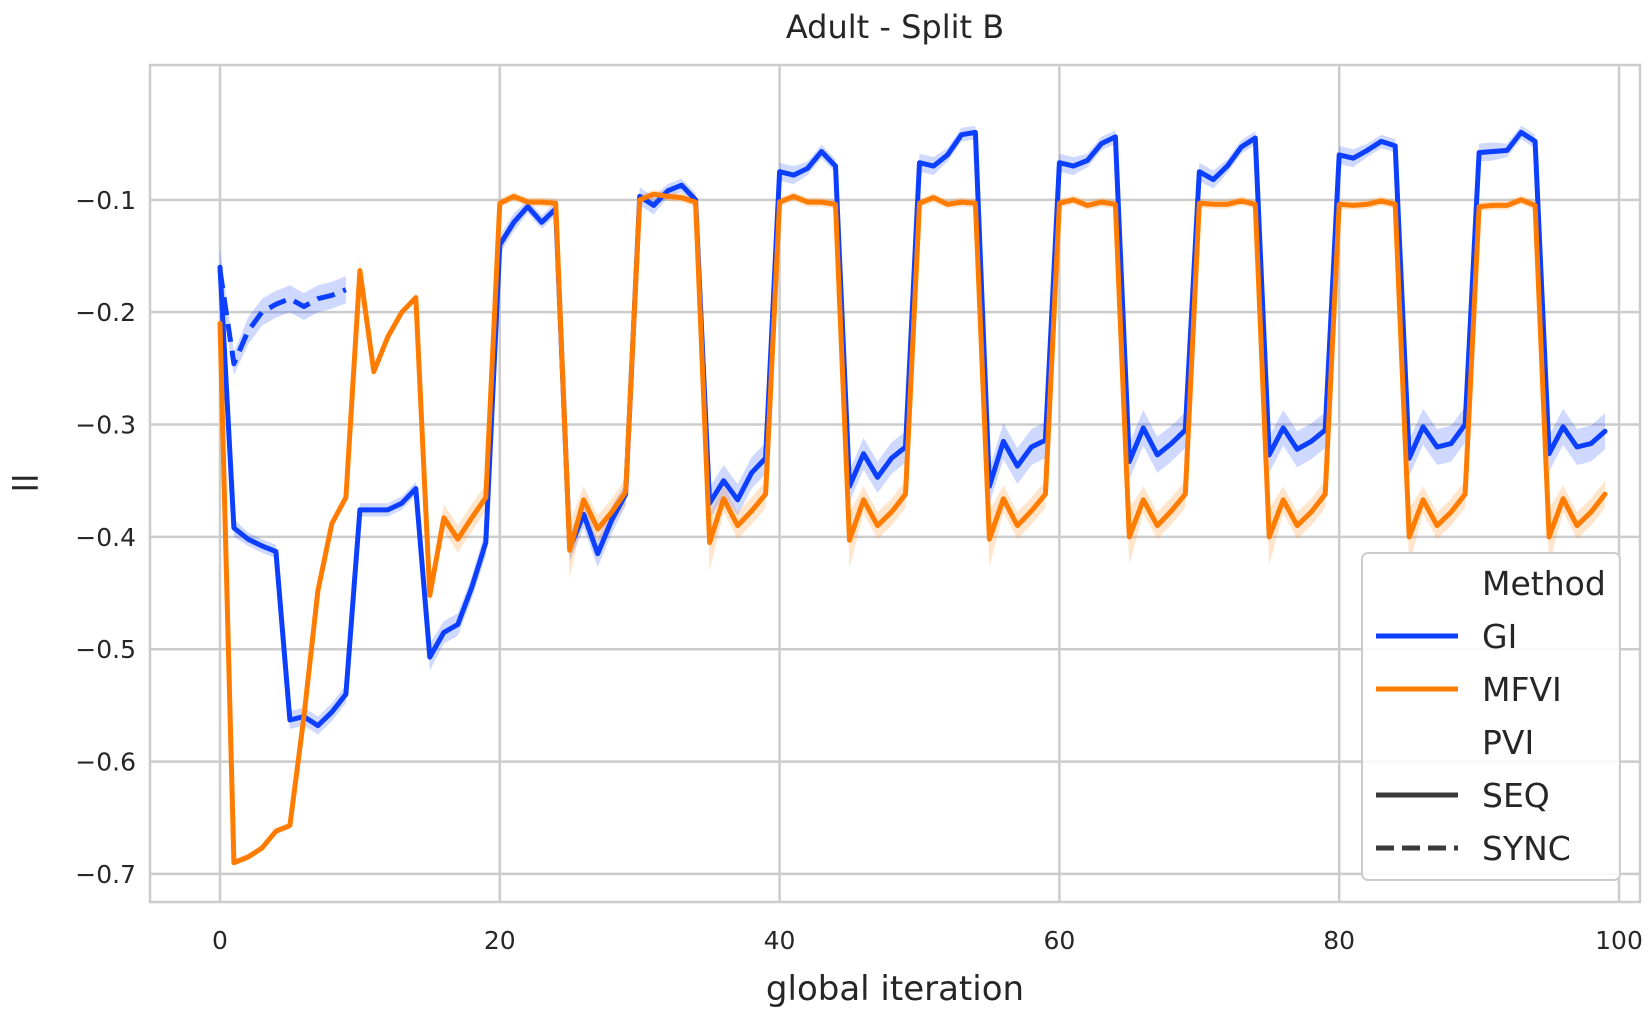 This screenshot has width=1650, height=1019. I want to click on y-tick-labels: −0.1 −0.2 −0.3 −0.4 −0.5 −0.6 −0.7, so click(105, 537).